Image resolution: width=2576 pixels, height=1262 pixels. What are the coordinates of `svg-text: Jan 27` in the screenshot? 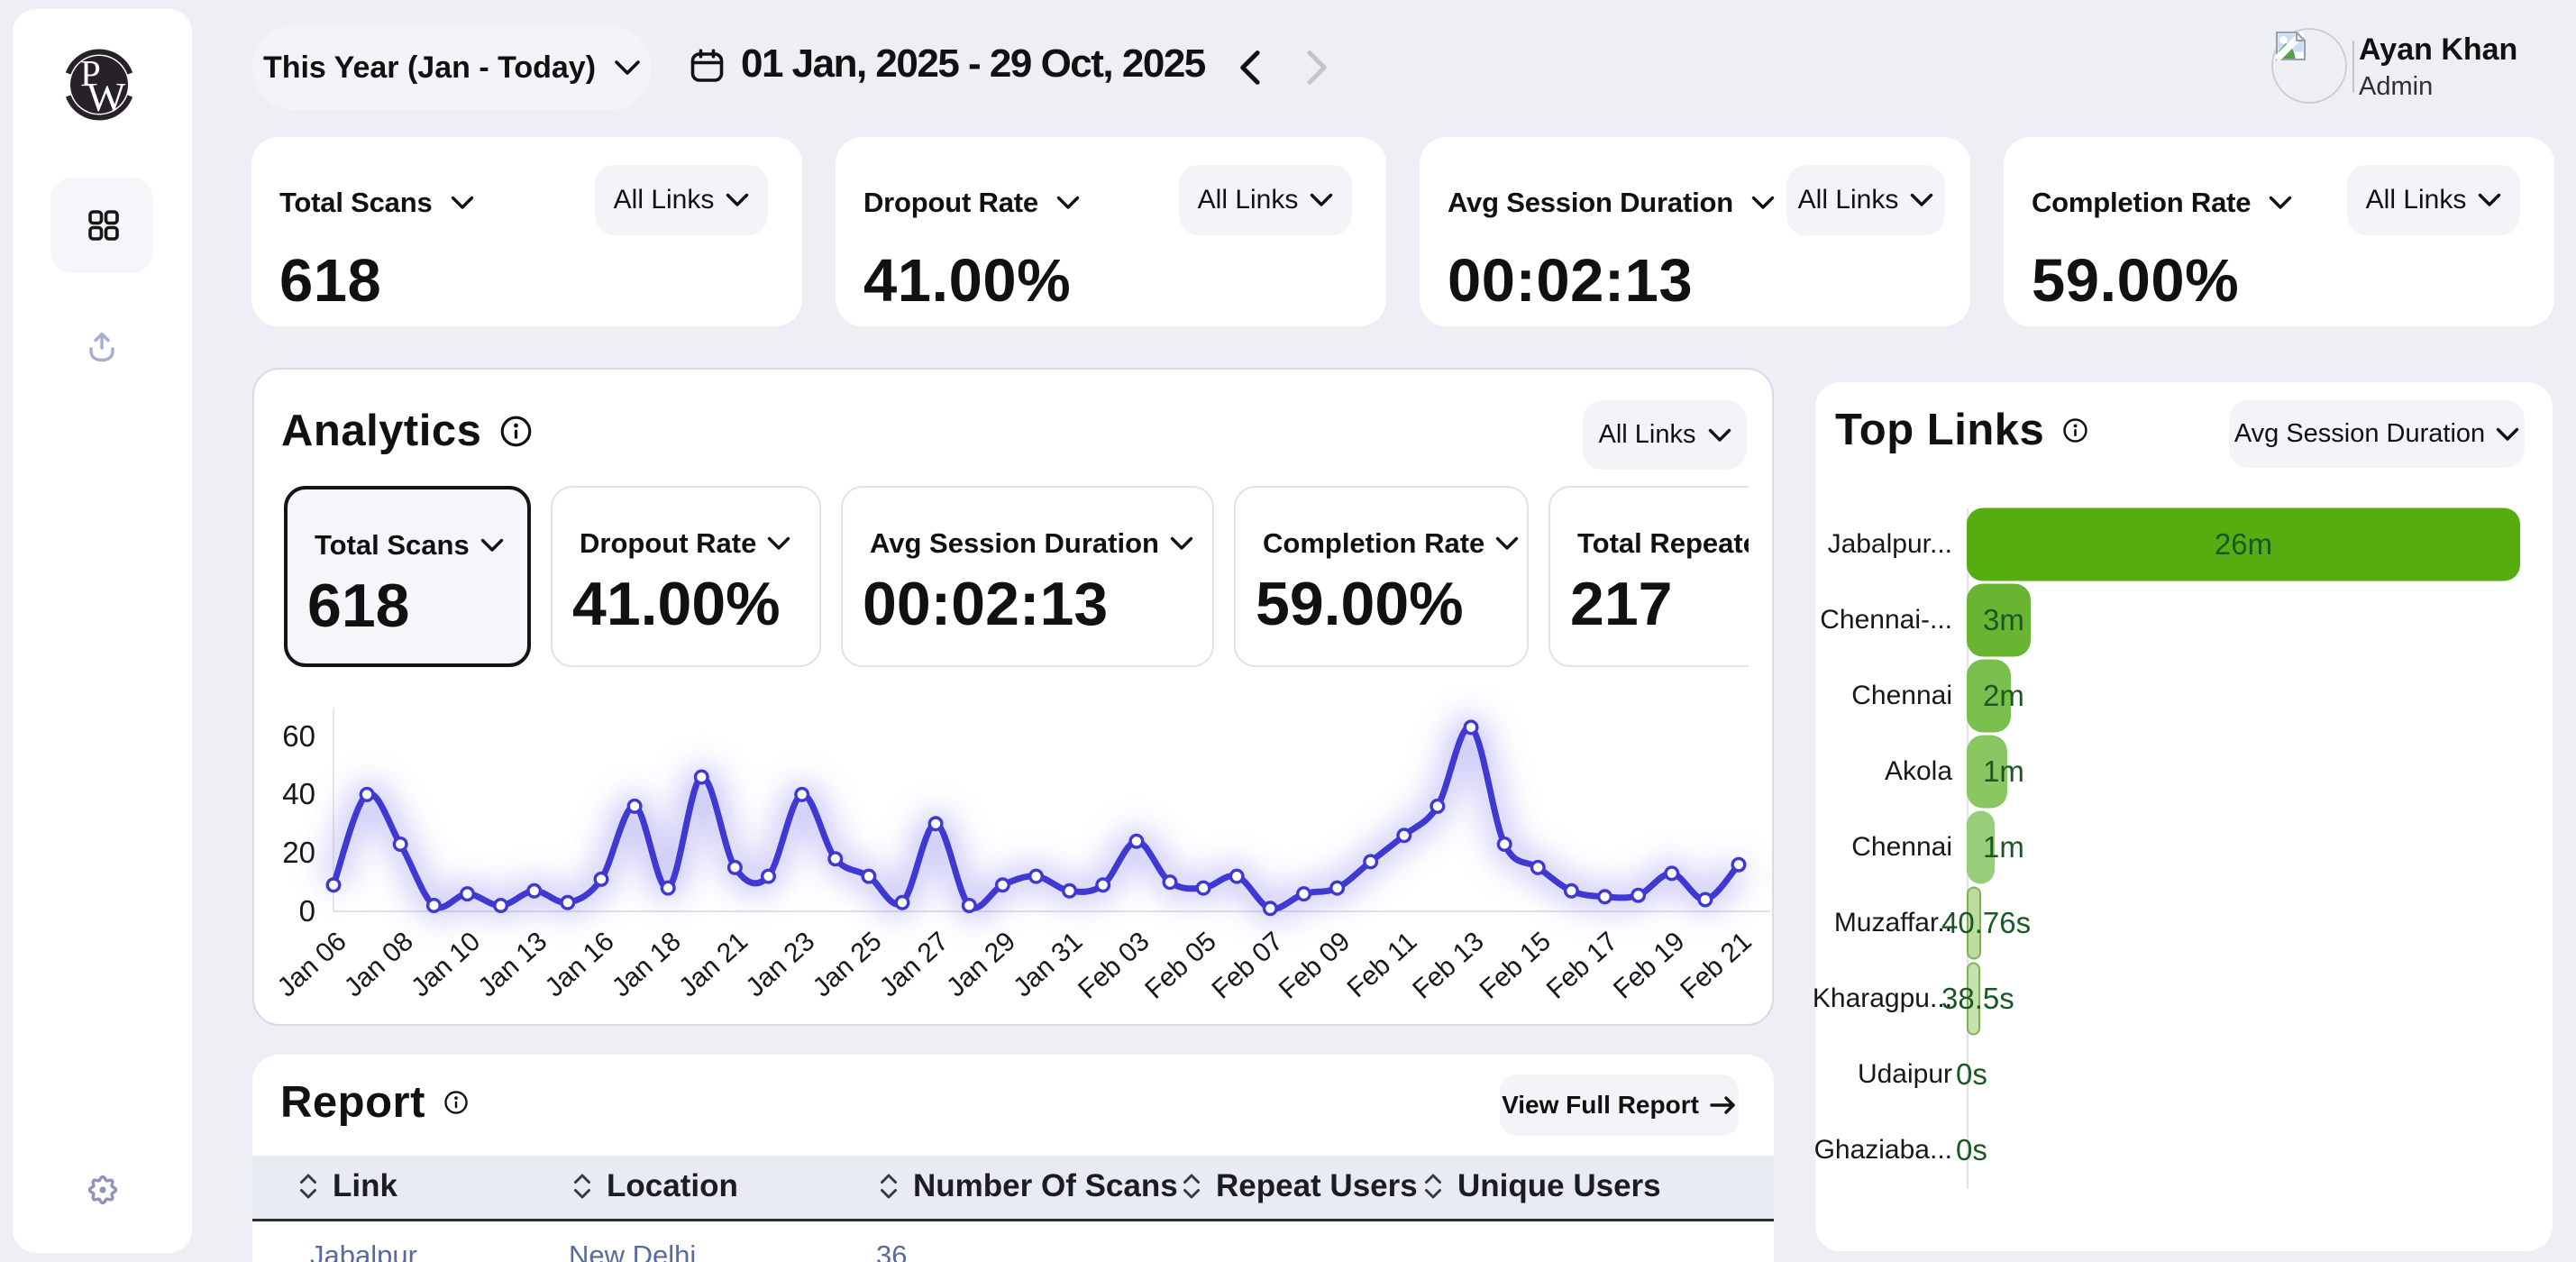 It's located at (914, 965).